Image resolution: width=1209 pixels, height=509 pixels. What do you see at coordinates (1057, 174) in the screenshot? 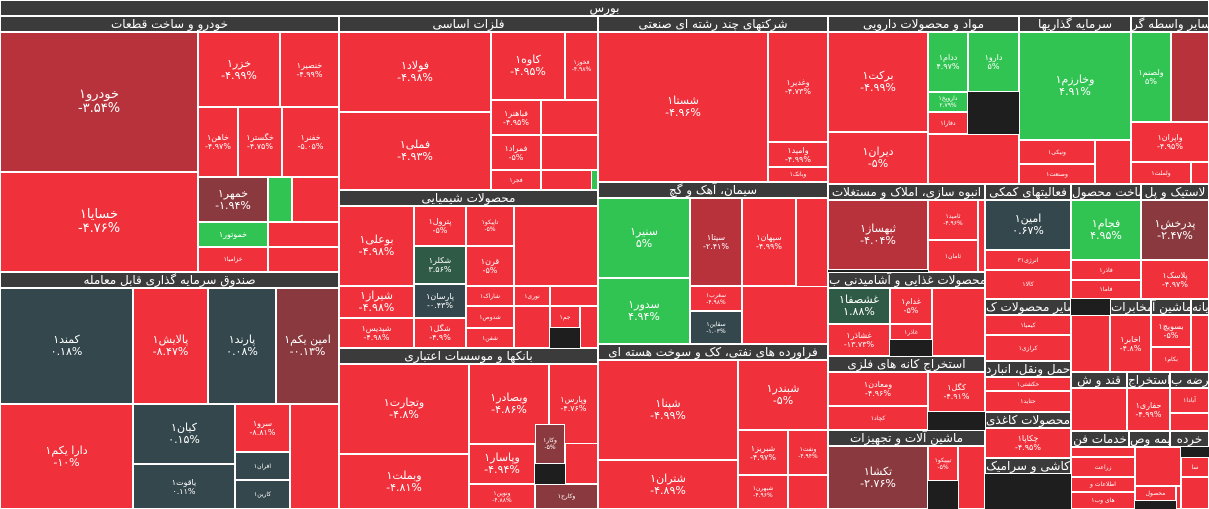
I see `stock-tile-t30: وصنعت۱` at bounding box center [1057, 174].